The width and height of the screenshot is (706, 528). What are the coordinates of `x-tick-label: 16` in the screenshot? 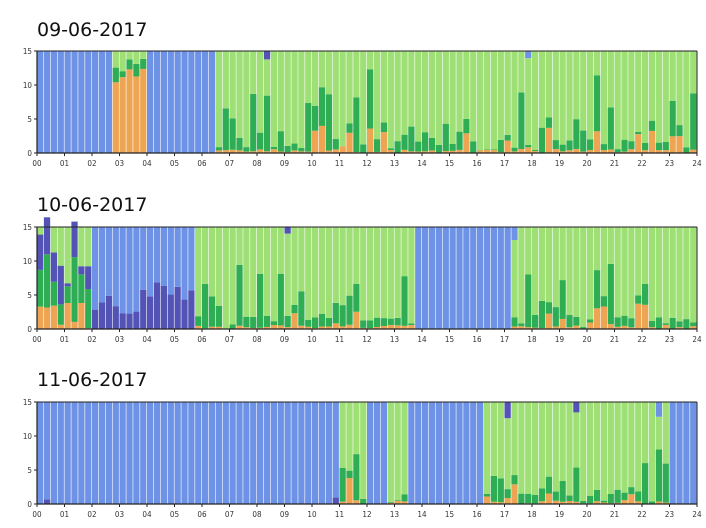 It's located at (477, 514).